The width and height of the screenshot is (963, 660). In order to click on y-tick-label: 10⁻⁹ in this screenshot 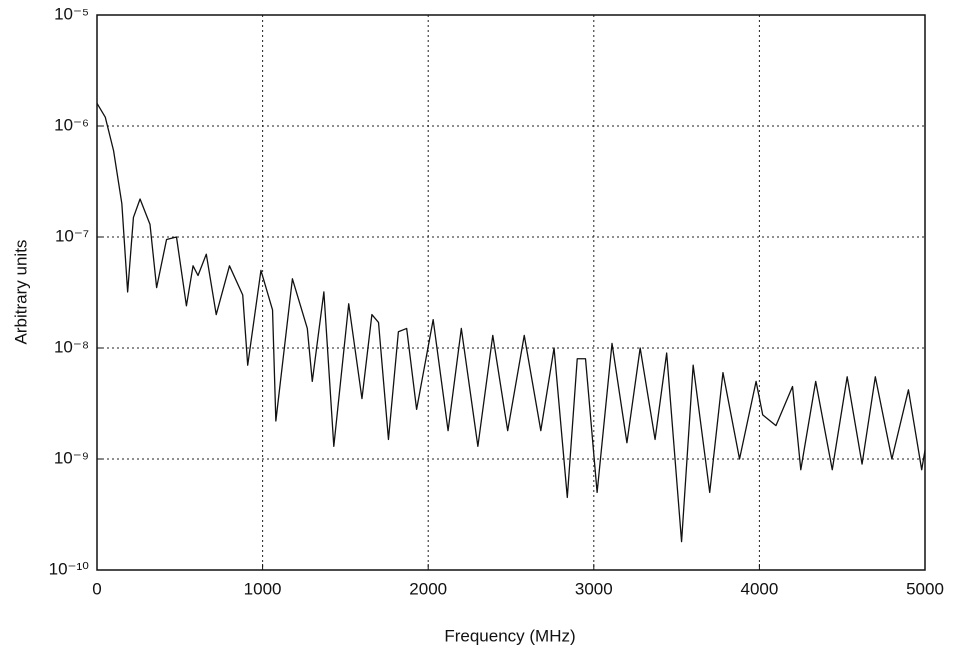, I will do `click(71, 457)`.